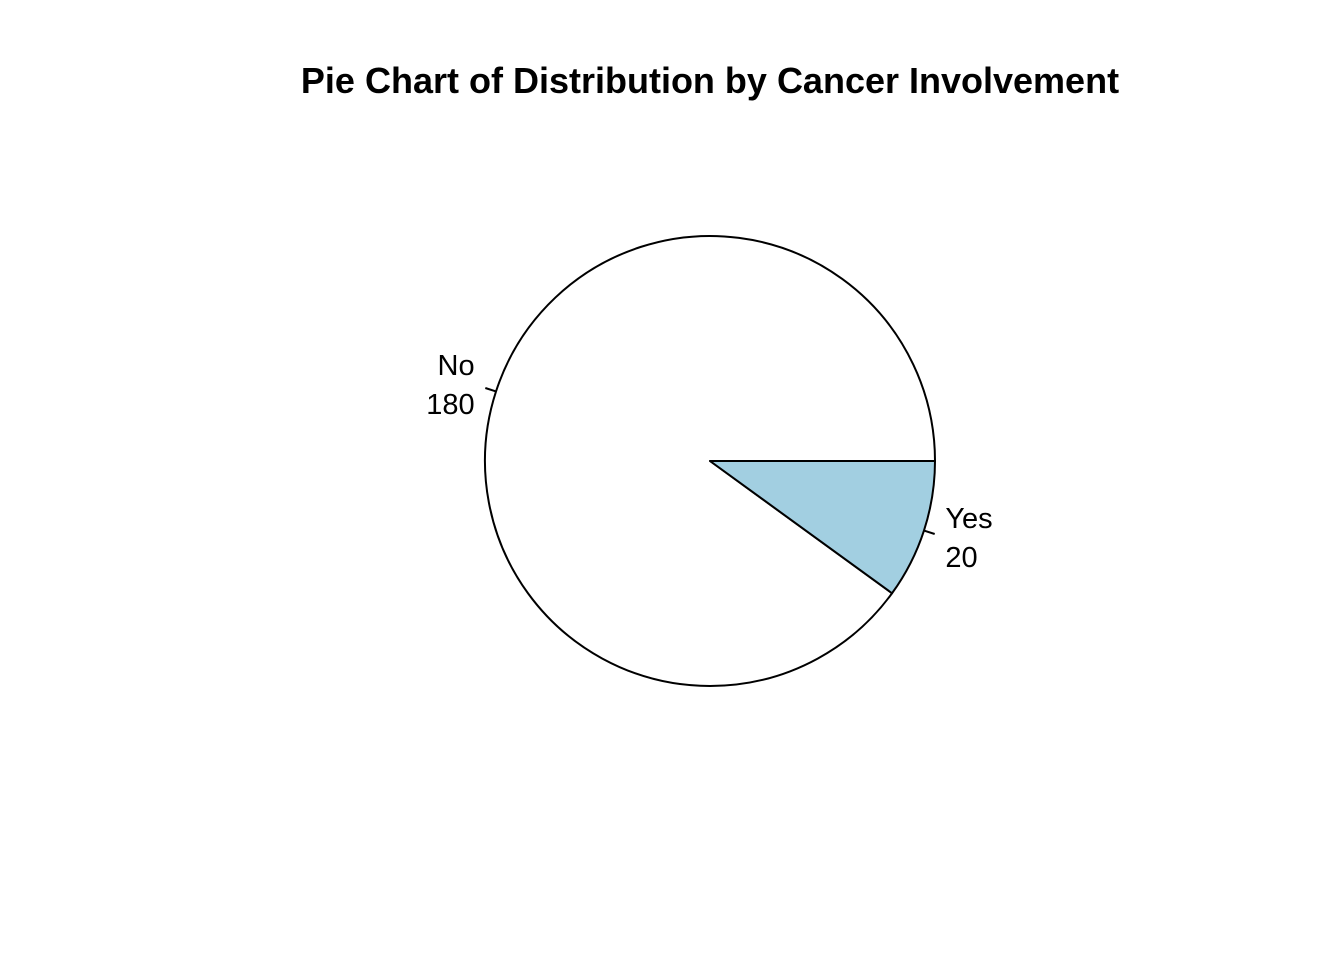 The height and width of the screenshot is (965, 1344). Describe the element at coordinates (450, 385) in the screenshot. I see `slice-label-no: No 180` at that location.